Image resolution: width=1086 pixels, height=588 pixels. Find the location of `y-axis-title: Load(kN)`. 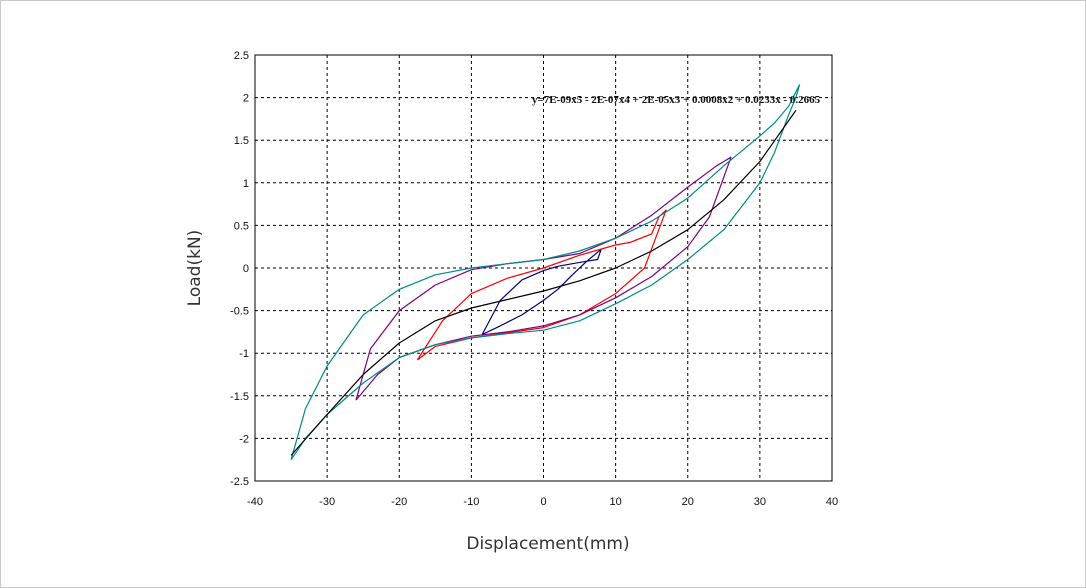

y-axis-title: Load(kN) is located at coordinates (195, 268).